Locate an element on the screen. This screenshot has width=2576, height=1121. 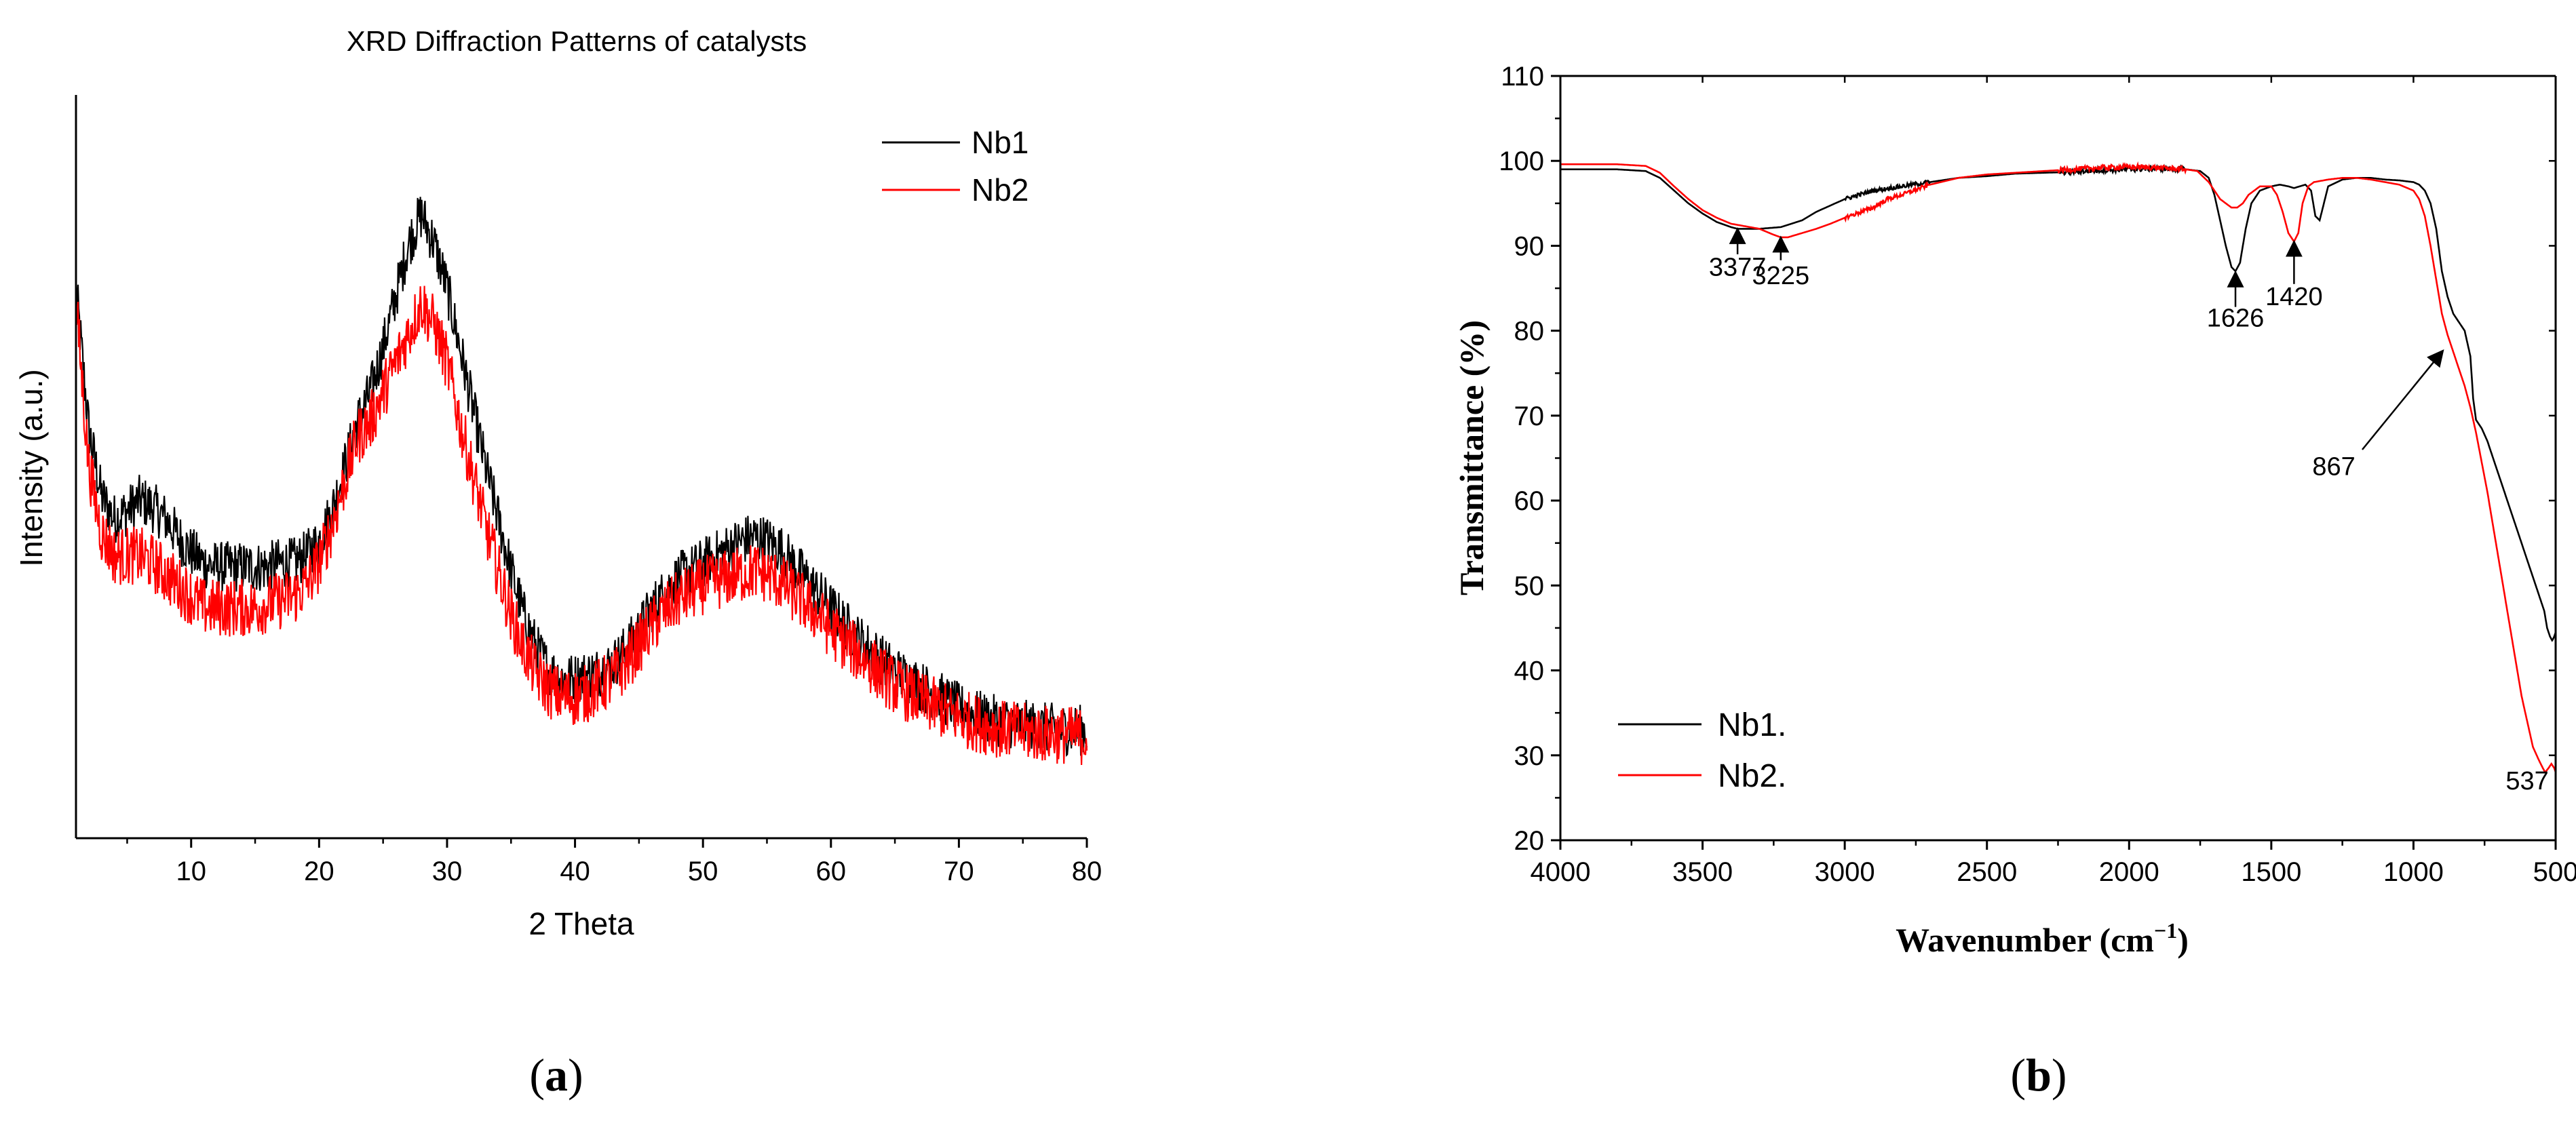
y-axis-label: Intensity (a.u.) is located at coordinates (31, 467).